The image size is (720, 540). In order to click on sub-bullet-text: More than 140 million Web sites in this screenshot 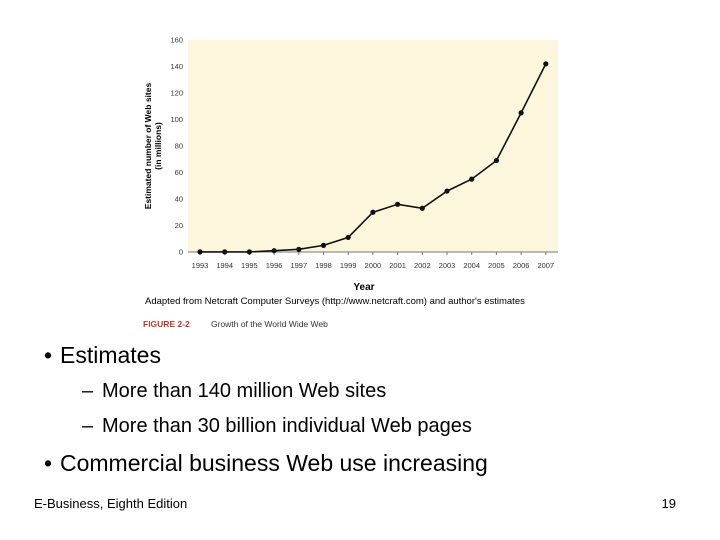, I will do `click(244, 391)`.